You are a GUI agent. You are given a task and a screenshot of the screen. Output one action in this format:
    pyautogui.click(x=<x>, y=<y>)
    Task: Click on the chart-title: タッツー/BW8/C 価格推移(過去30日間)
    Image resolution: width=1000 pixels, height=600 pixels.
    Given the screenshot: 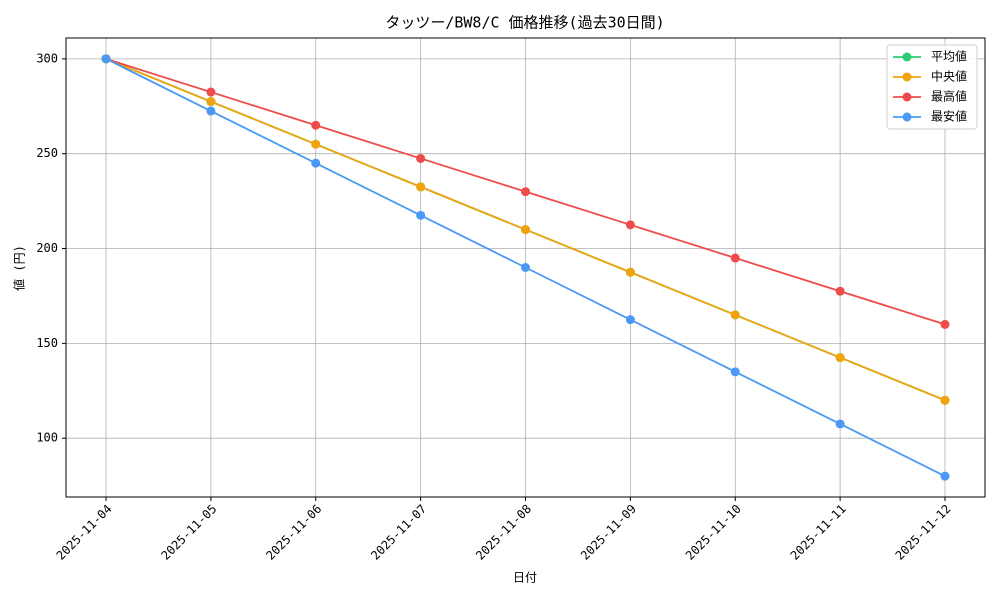 What is the action you would take?
    pyautogui.click(x=524, y=23)
    